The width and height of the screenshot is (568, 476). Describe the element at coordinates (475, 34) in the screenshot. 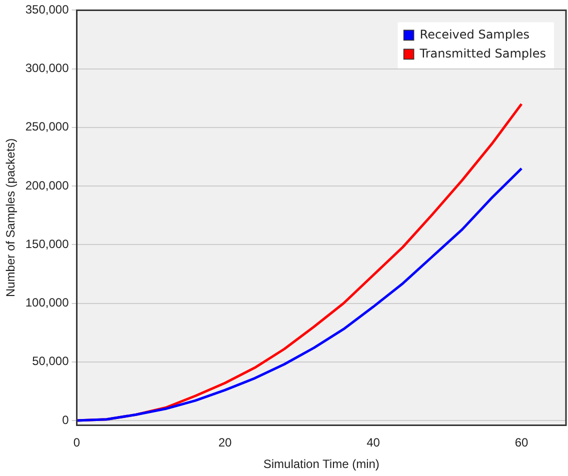

I see `legend-label: Received Samples` at that location.